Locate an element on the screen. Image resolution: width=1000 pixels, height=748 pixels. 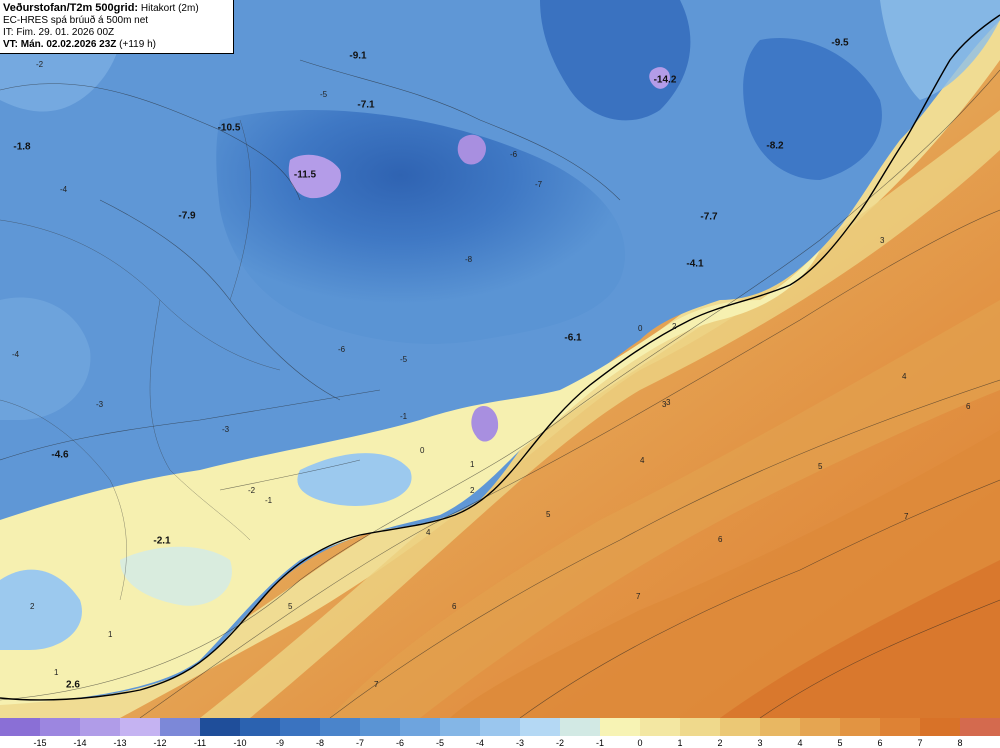
contour-label: -7 is located at coordinates (539, 184).